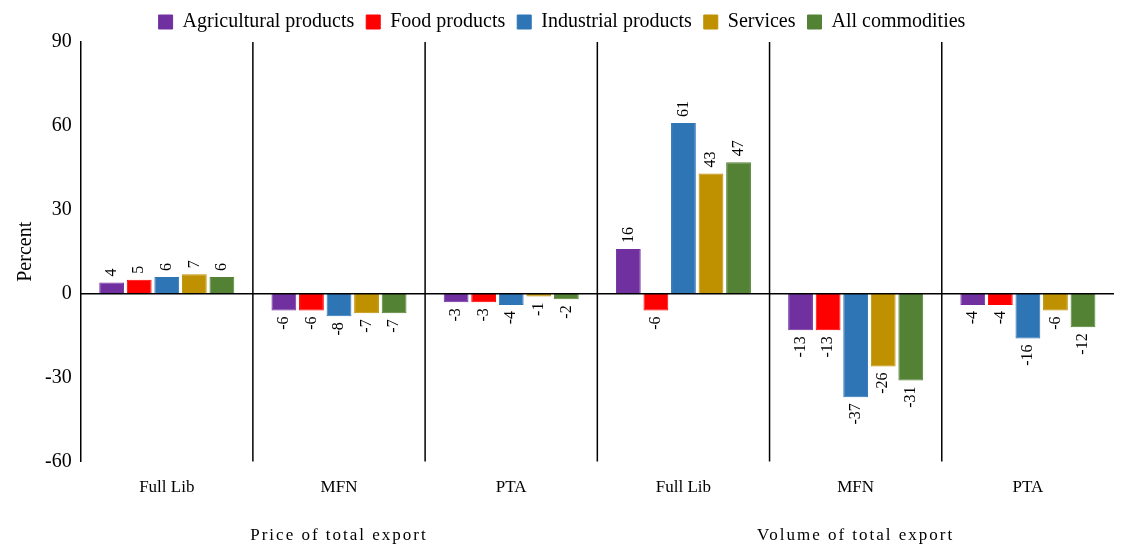 The height and width of the screenshot is (544, 1124). What do you see at coordinates (856, 534) in the screenshot?
I see `text: Volume of total export` at bounding box center [856, 534].